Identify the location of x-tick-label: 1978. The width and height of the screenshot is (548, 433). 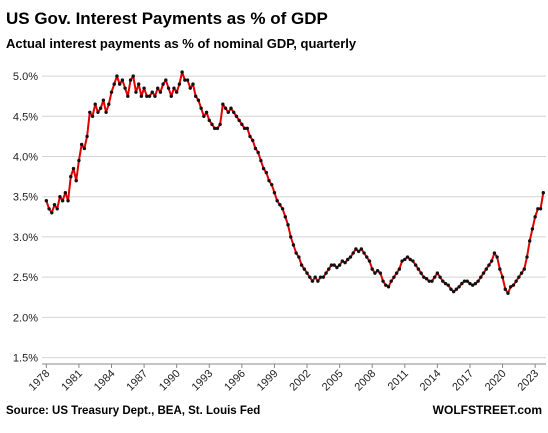
(40, 381).